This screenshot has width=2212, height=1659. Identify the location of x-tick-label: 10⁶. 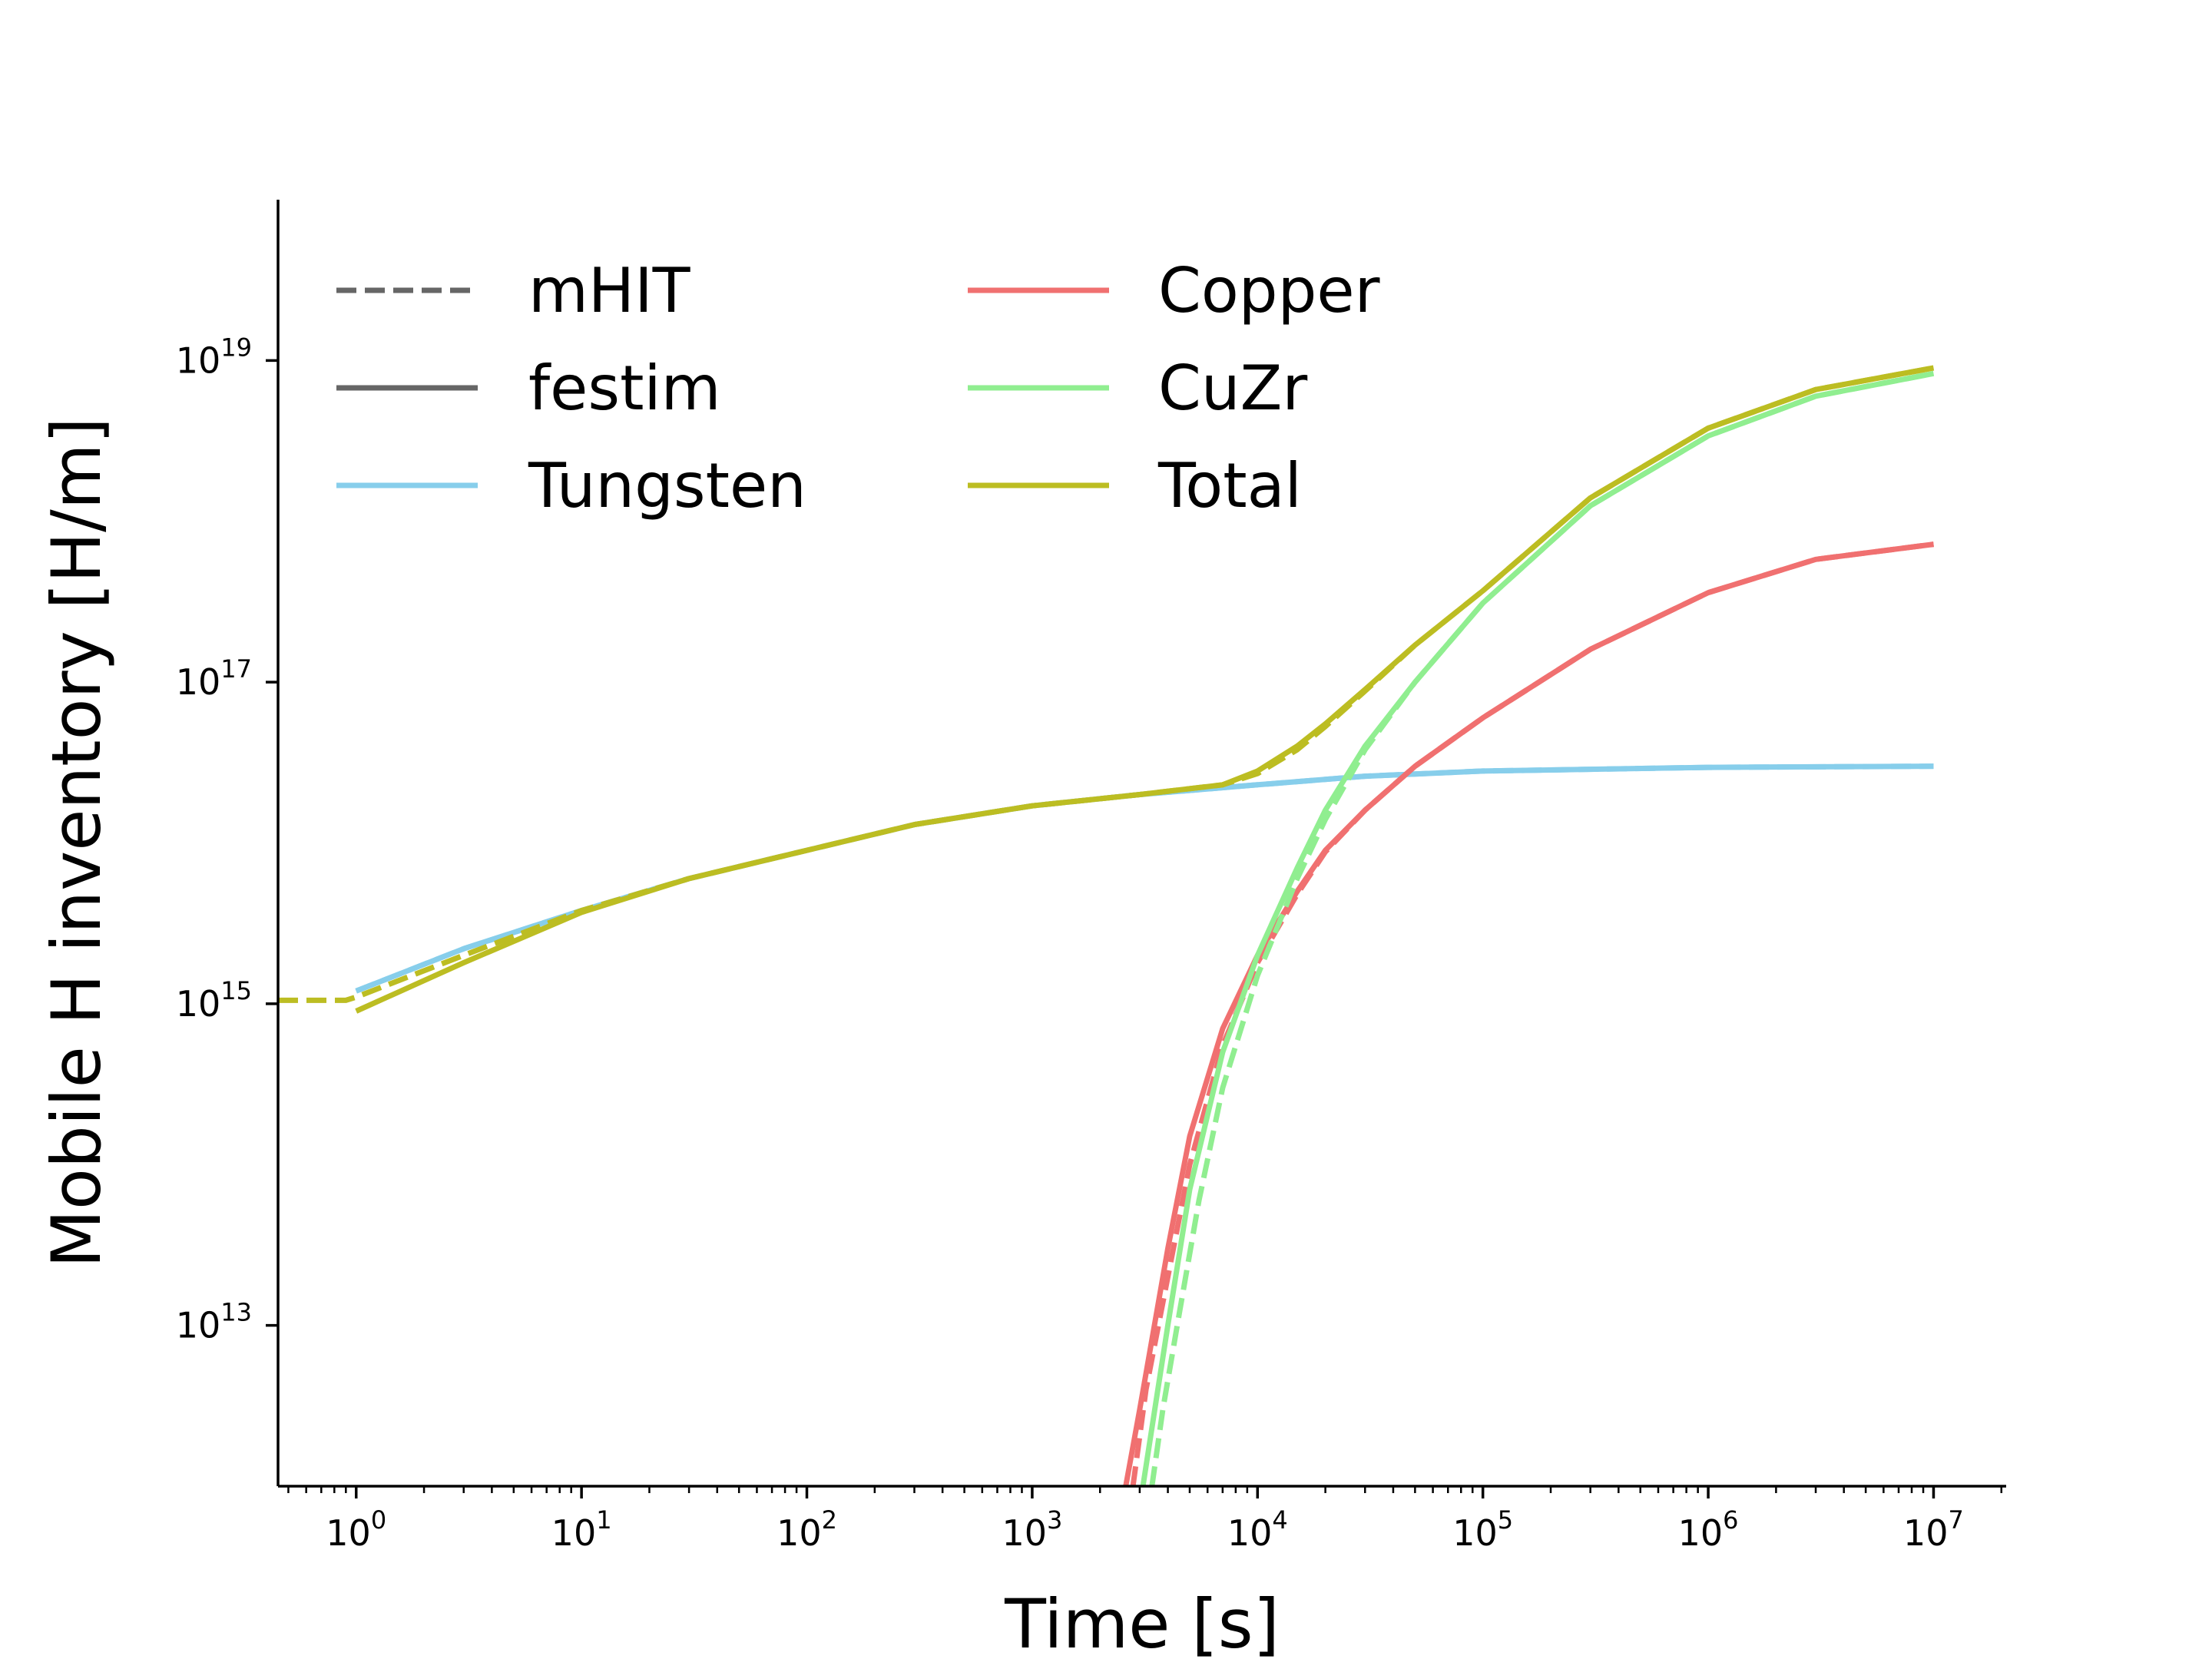
(1709, 1529).